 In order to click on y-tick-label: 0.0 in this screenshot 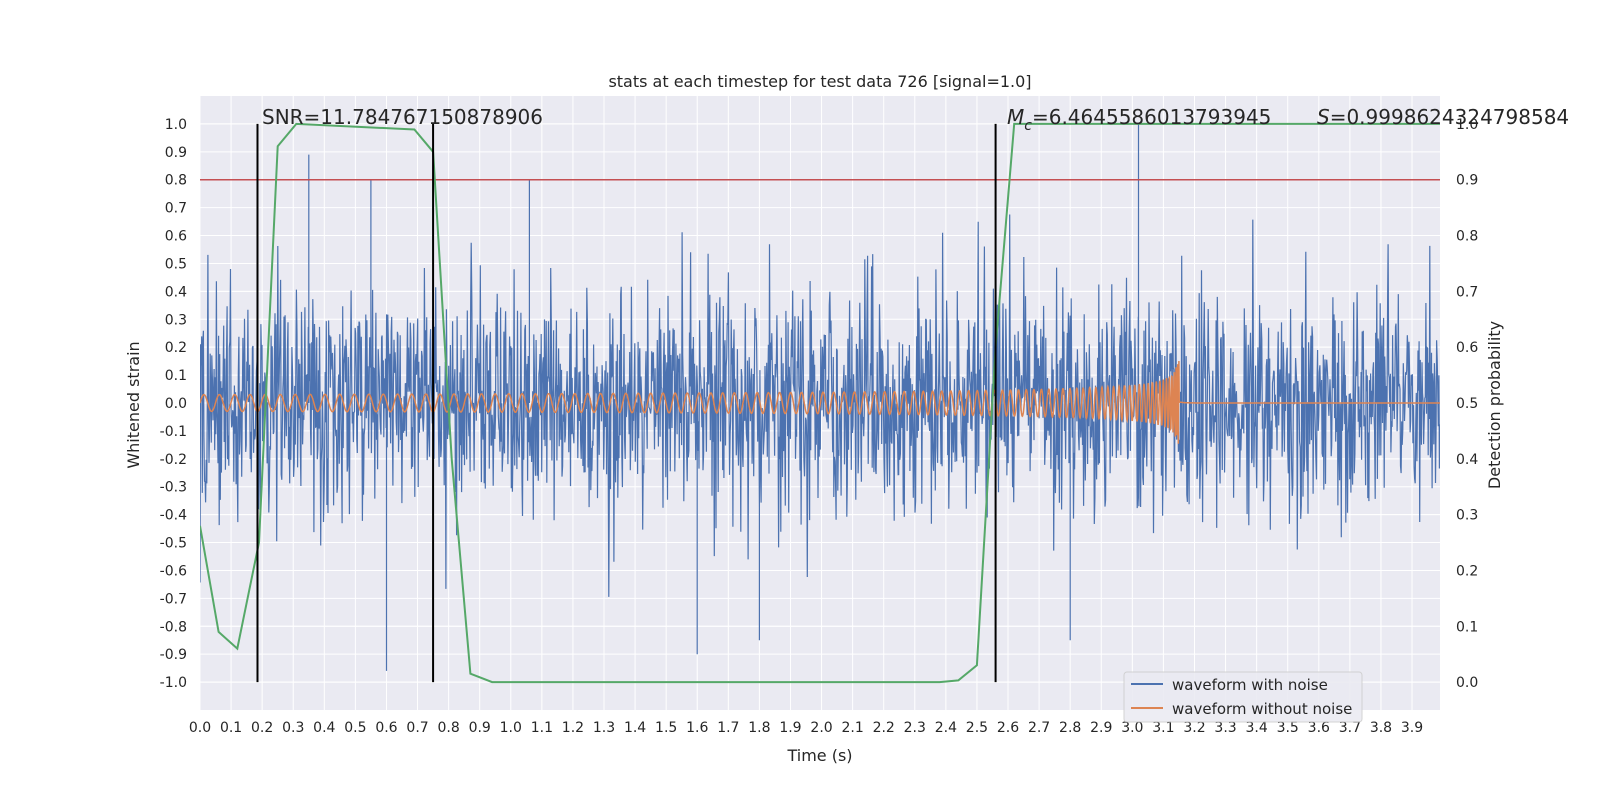, I will do `click(176, 404)`.